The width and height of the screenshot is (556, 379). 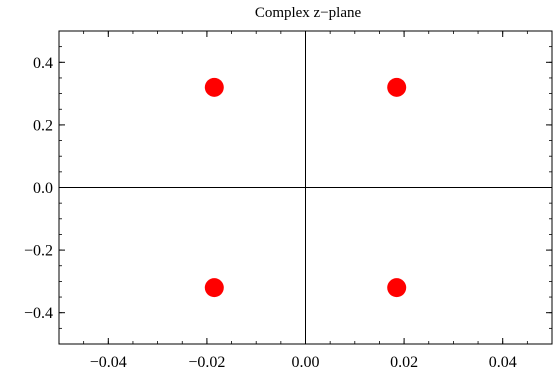 What do you see at coordinates (108, 362) in the screenshot?
I see `x-tick-label: −0.04` at bounding box center [108, 362].